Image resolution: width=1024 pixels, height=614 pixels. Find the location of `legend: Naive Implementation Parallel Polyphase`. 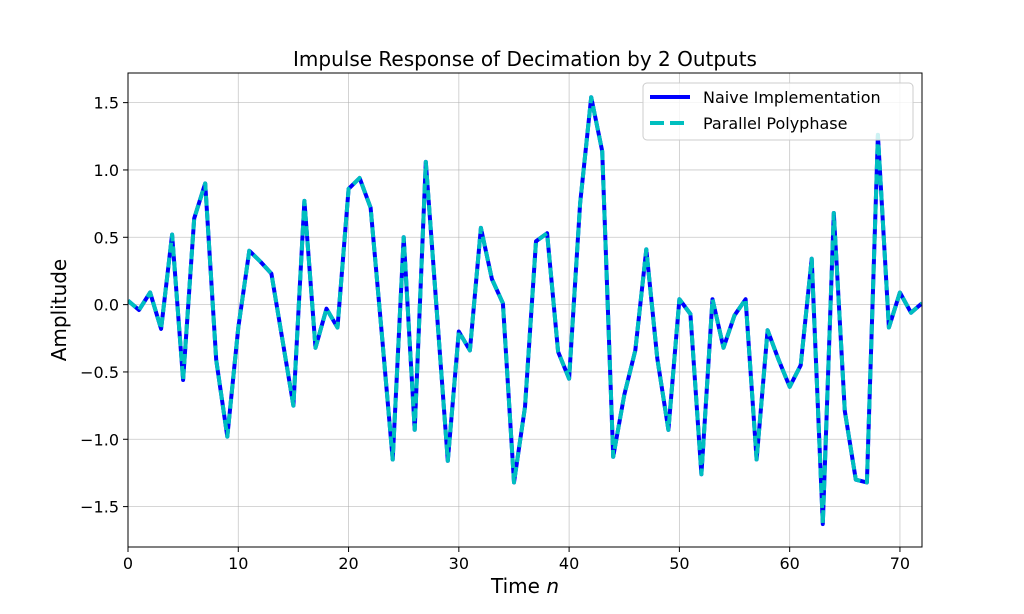

legend: Naive Implementation Parallel Polyphase is located at coordinates (778, 111).